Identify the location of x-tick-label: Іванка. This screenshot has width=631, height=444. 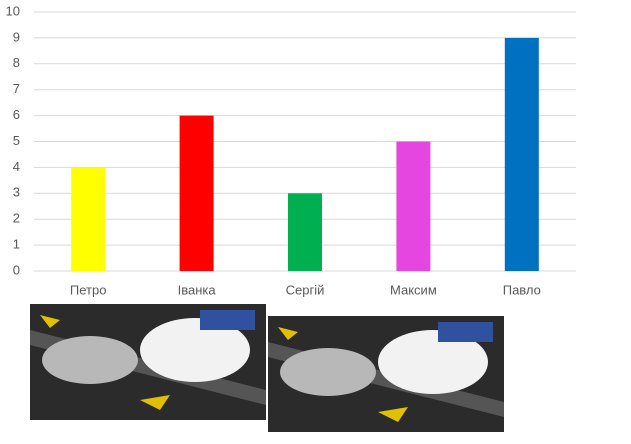
(197, 289).